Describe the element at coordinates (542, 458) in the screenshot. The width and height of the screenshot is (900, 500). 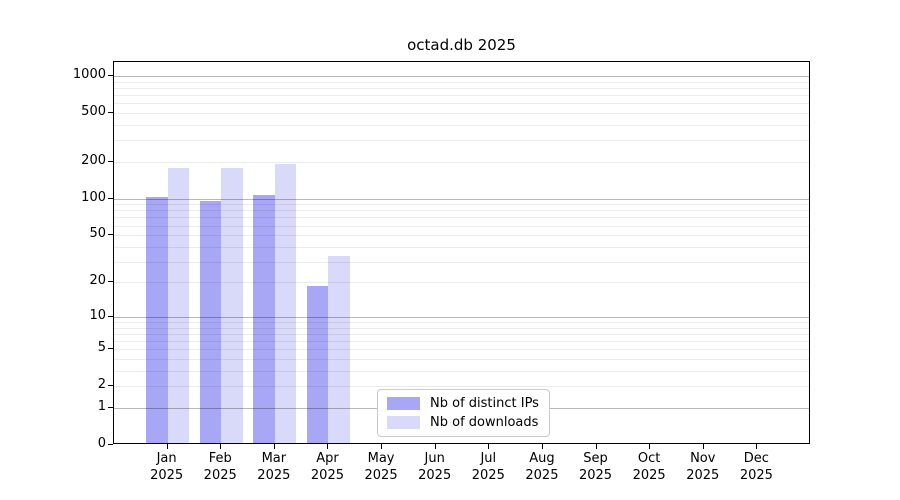
I see `x-tick-month: Aug` at that location.